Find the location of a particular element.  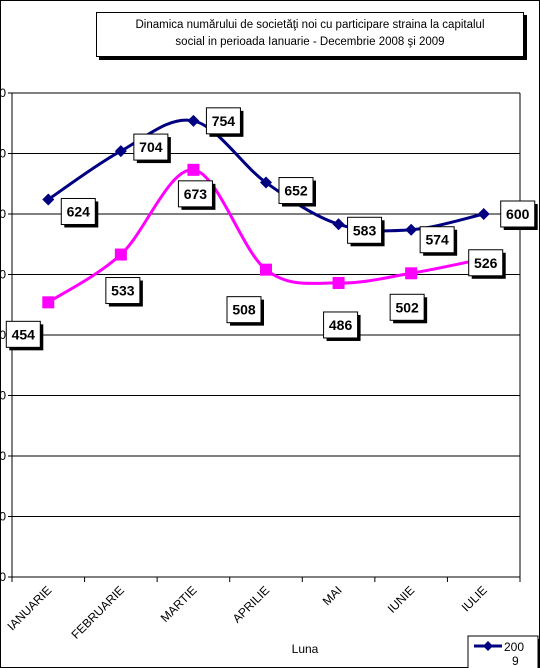

data-label-0-5: 574 is located at coordinates (438, 241).